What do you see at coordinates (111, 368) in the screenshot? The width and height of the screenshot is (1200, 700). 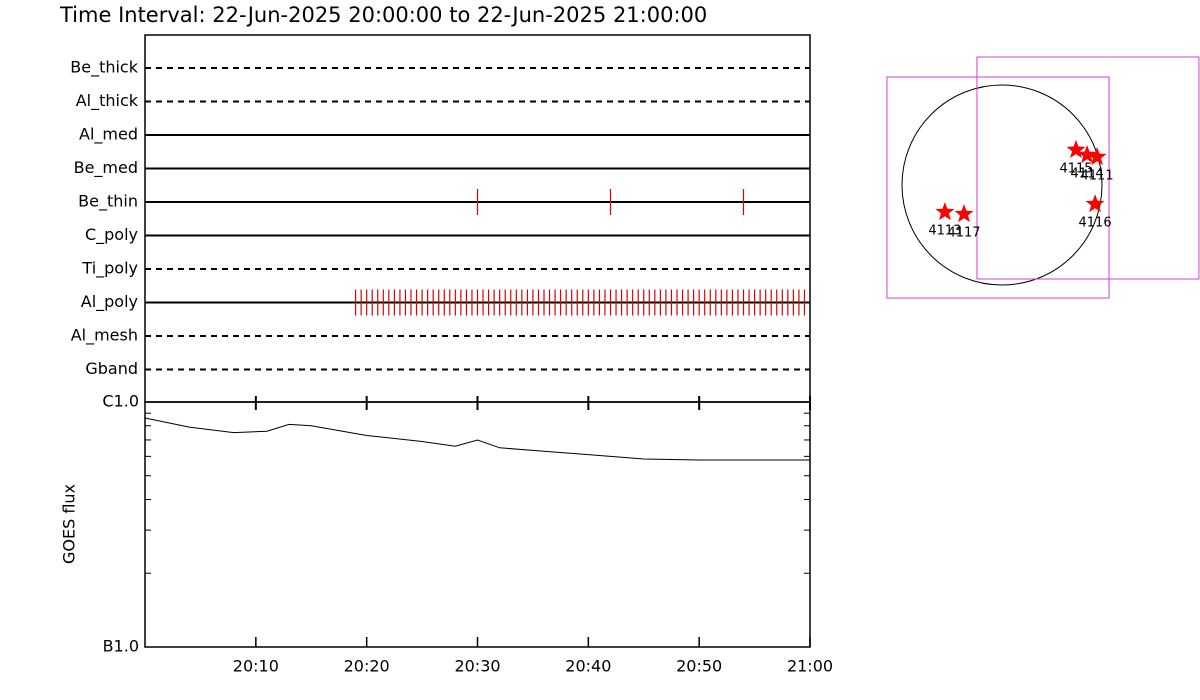 I see `filter-label: Gband` at bounding box center [111, 368].